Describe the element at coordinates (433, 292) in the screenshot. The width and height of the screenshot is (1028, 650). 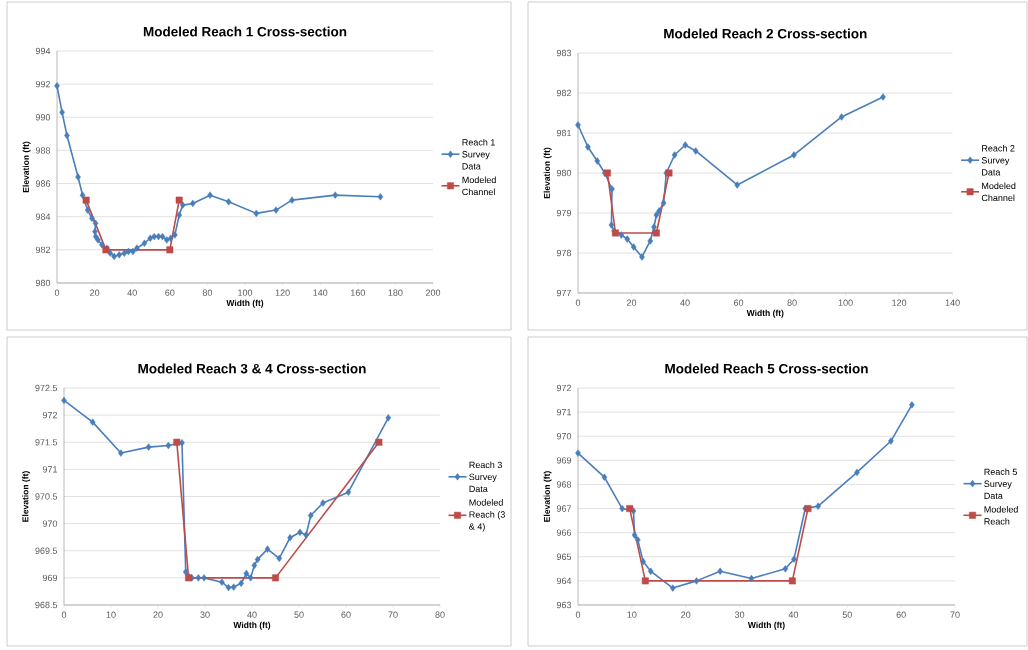
I see `x-tick-label: 200` at that location.